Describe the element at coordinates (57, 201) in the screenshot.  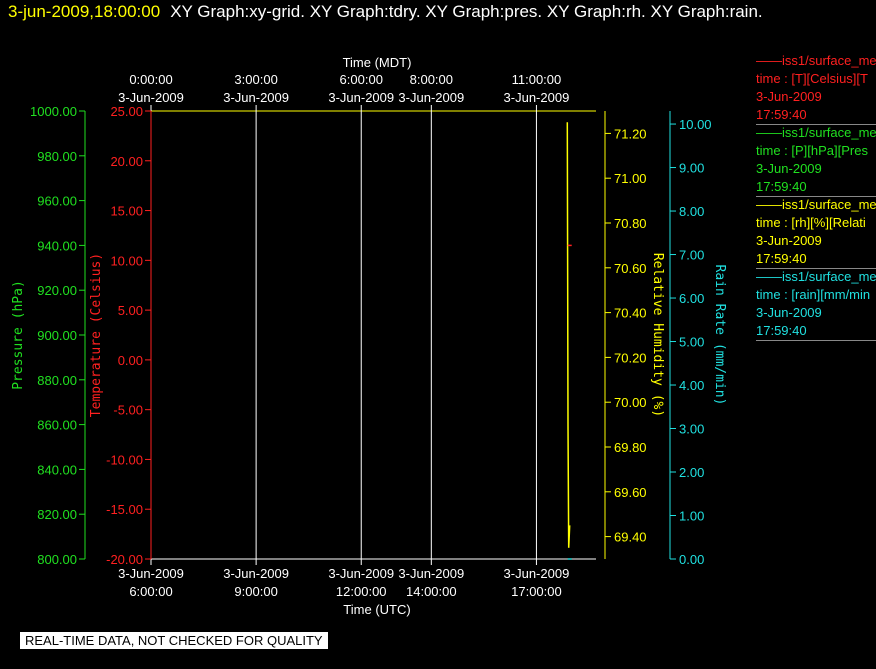
I see `pressure-tick-label: 960.00` at that location.